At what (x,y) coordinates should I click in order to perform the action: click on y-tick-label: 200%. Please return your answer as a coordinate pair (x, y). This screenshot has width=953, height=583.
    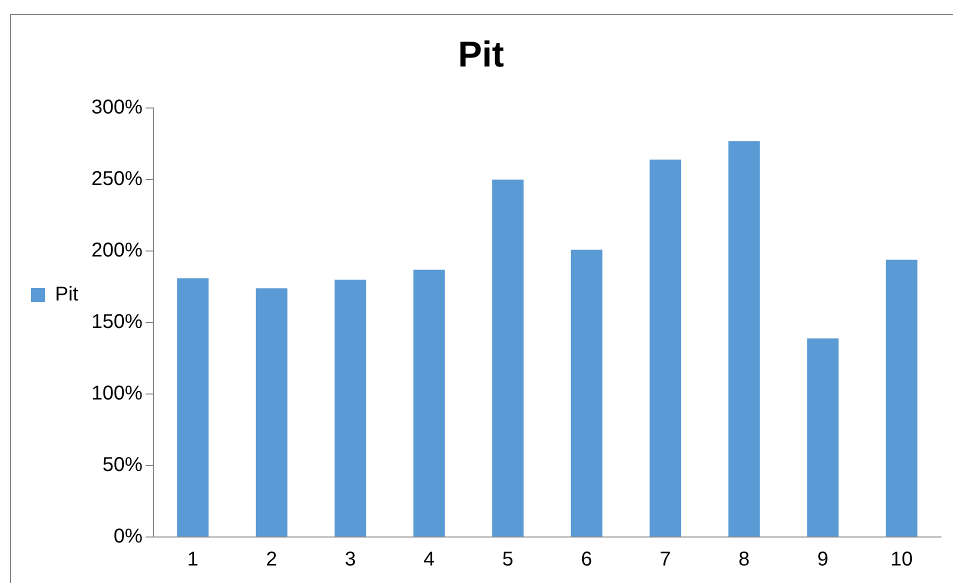
    Looking at the image, I should click on (117, 251).